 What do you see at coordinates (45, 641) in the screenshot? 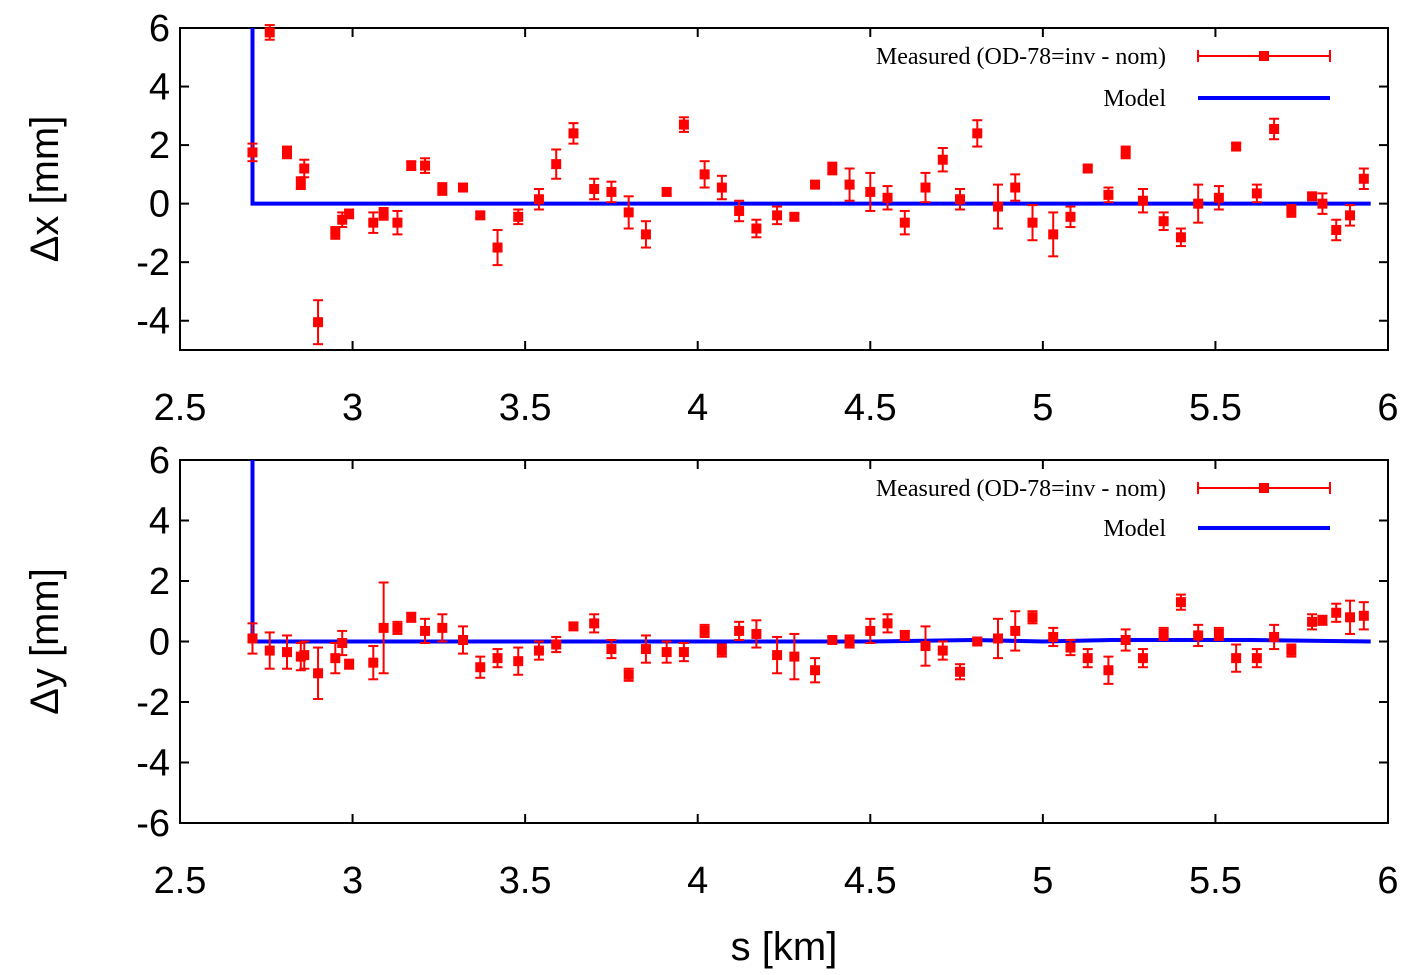
I see `y-axis-label: Δy [mm]` at bounding box center [45, 641].